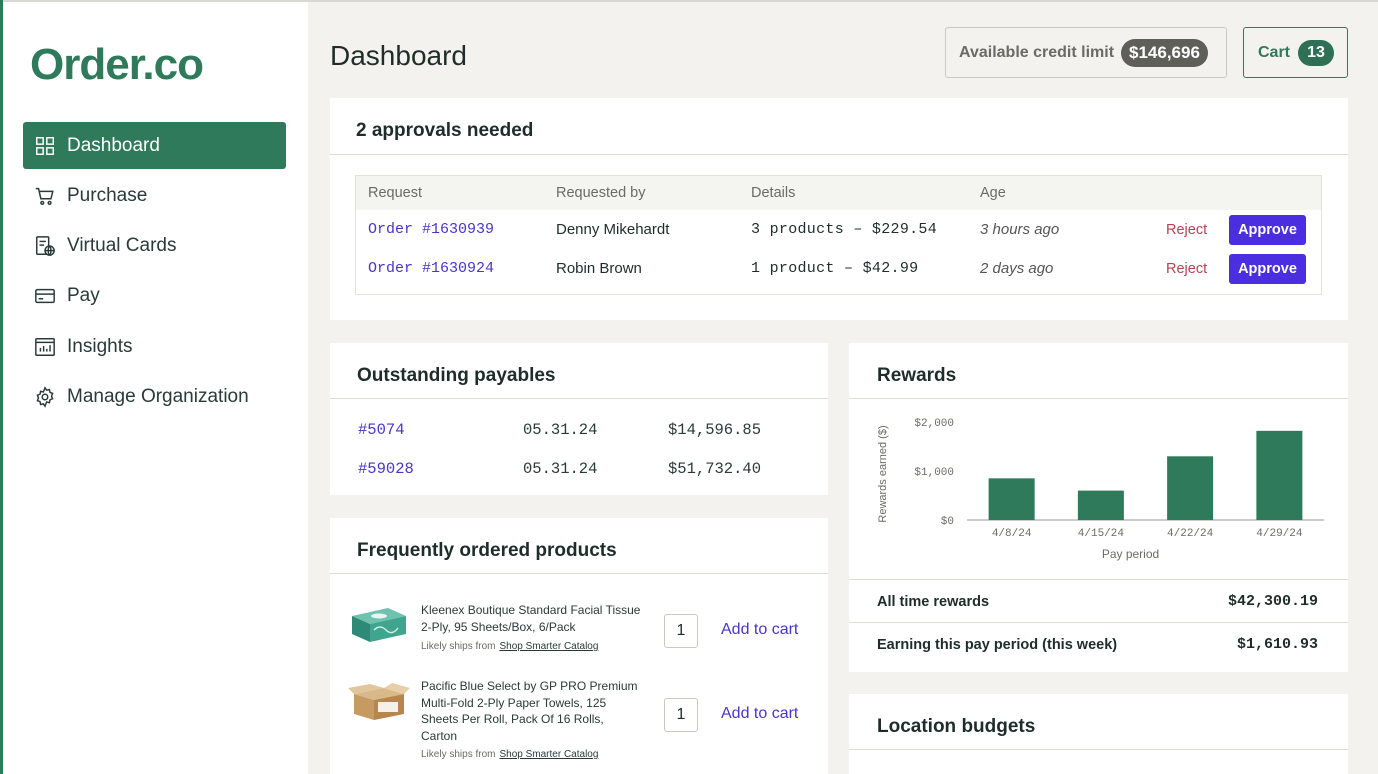  What do you see at coordinates (45, 347) in the screenshot?
I see `chart-icon` at bounding box center [45, 347].